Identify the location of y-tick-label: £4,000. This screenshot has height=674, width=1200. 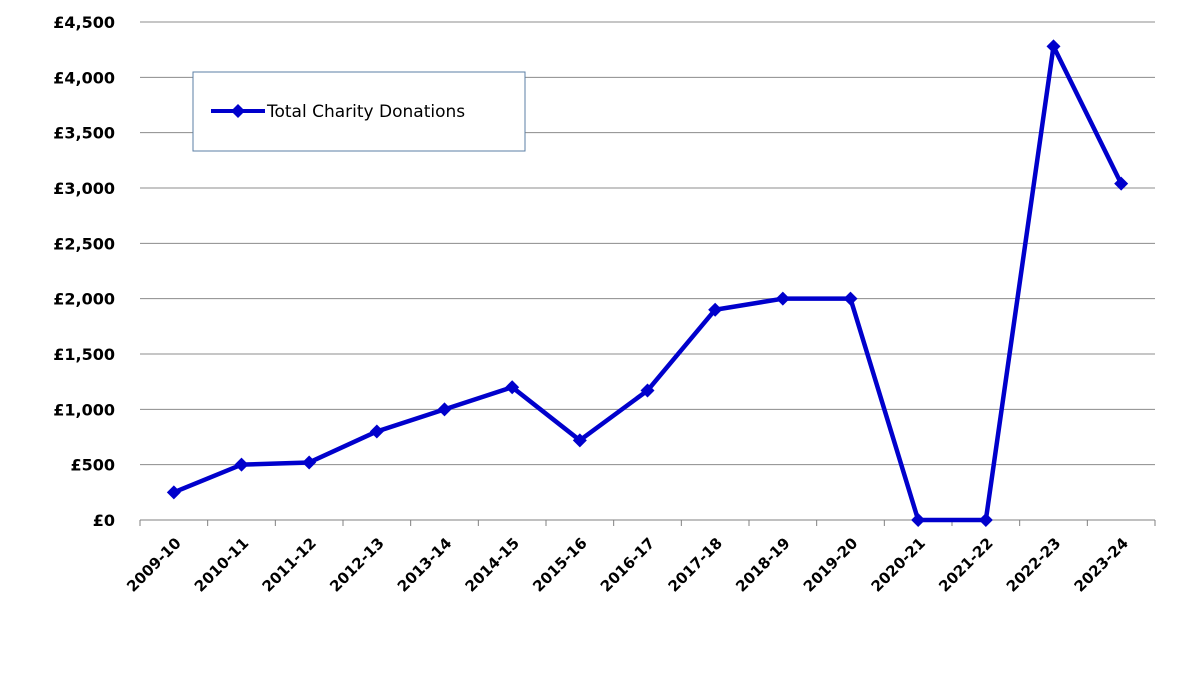
(84, 77).